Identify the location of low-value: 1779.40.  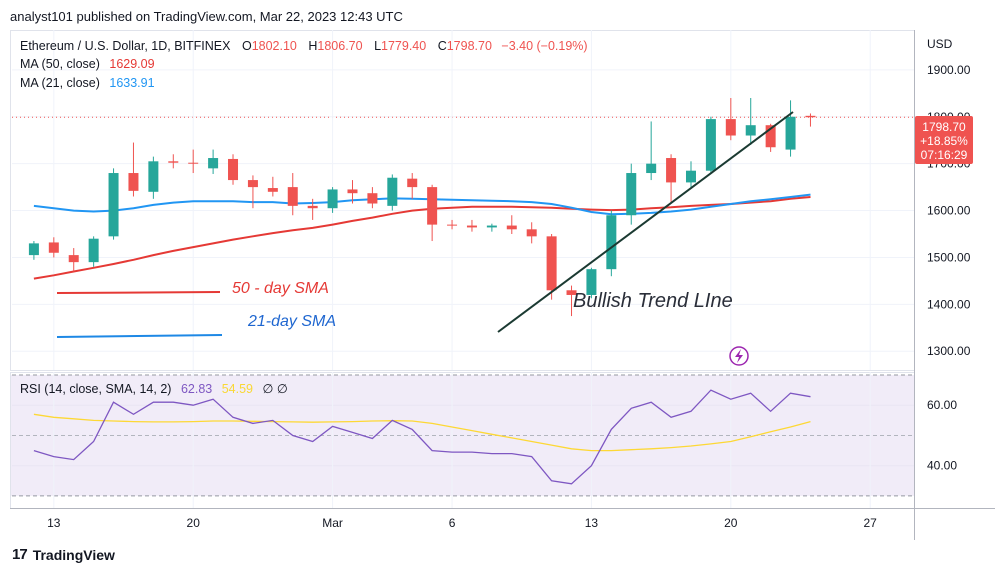
(404, 46).